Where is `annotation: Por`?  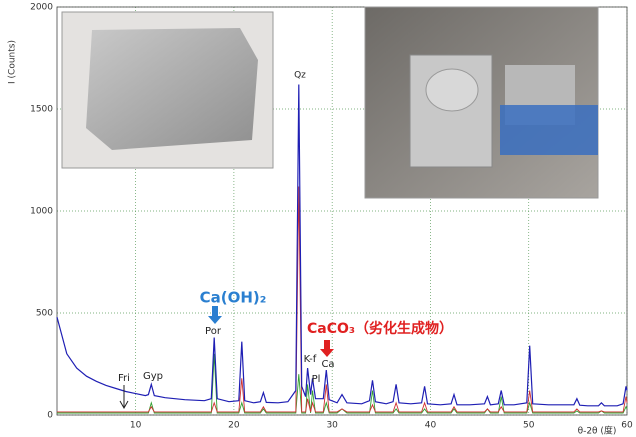
annotation: Por is located at coordinates (213, 331).